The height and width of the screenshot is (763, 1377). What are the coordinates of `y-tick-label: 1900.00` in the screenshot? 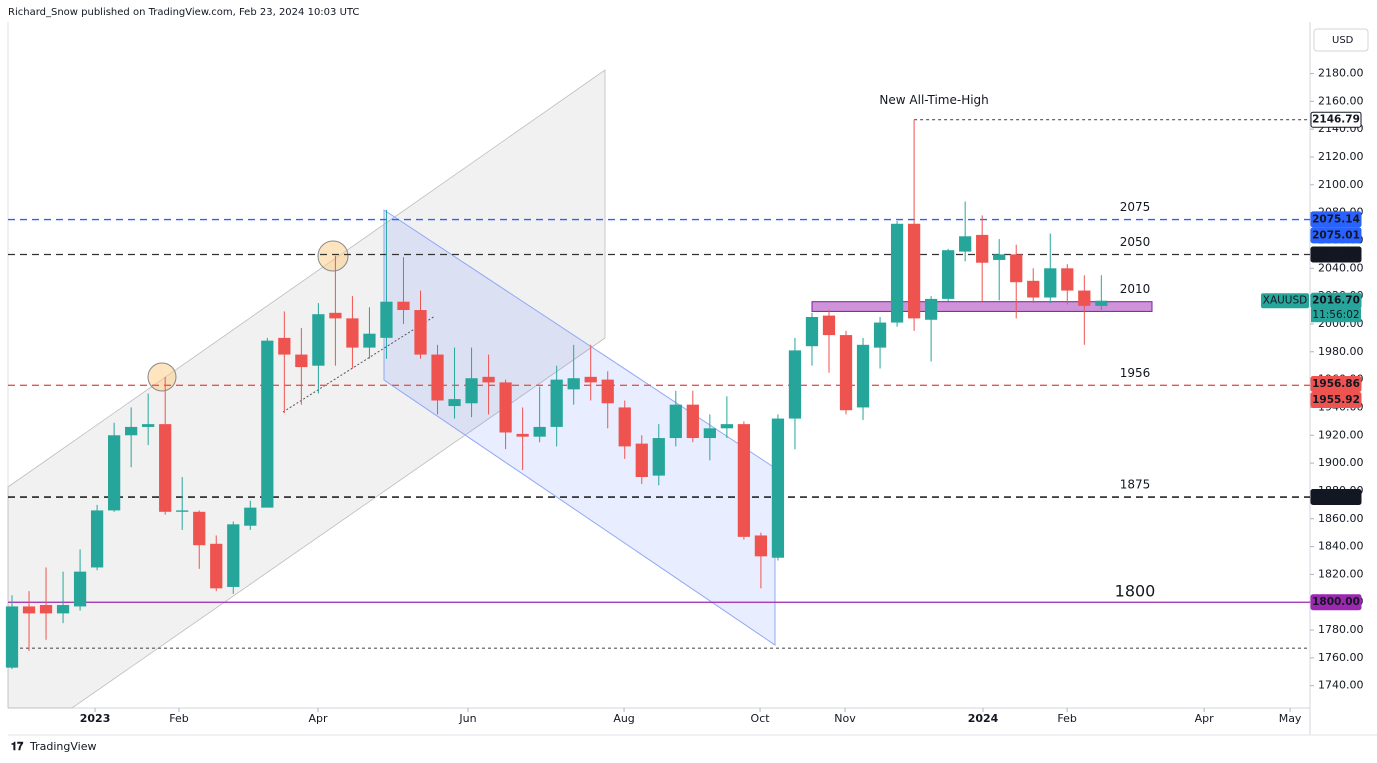 It's located at (1341, 462).